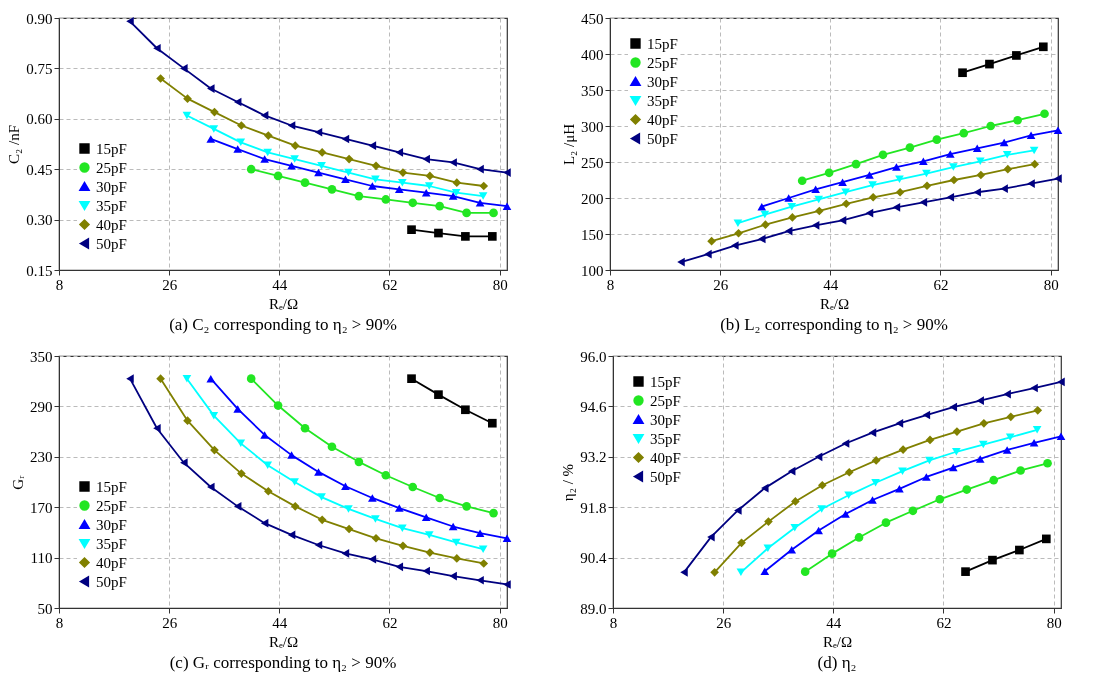 Image resolution: width=1114 pixels, height=692 pixels. What do you see at coordinates (592, 18) in the screenshot?
I see `y-tick-label: 450` at bounding box center [592, 18].